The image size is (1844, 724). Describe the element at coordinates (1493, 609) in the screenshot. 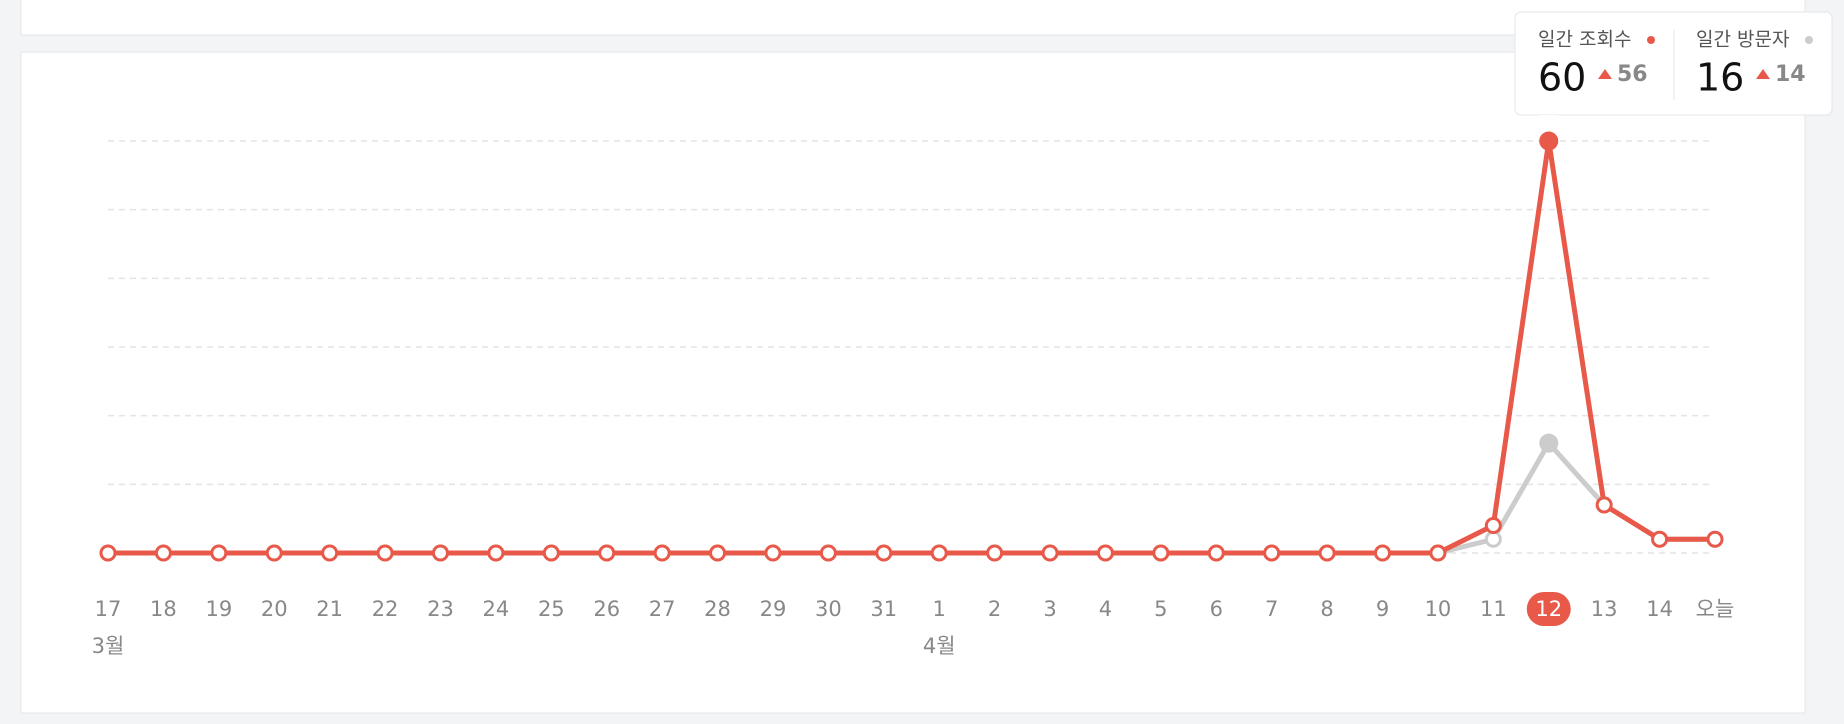

I see `x-tick-label: 11` at that location.